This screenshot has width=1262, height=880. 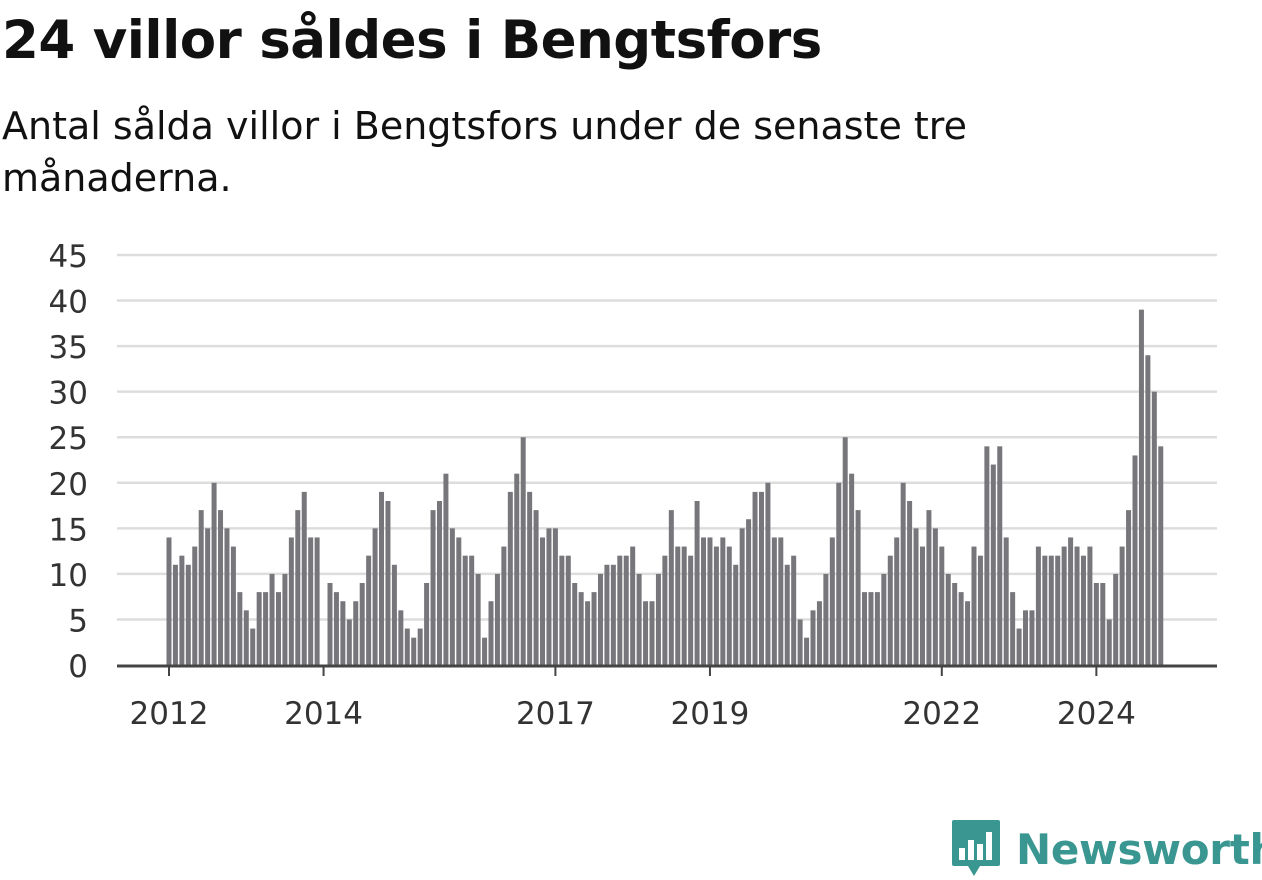 What do you see at coordinates (68, 576) in the screenshot?
I see `y-tick-label: 10` at bounding box center [68, 576].